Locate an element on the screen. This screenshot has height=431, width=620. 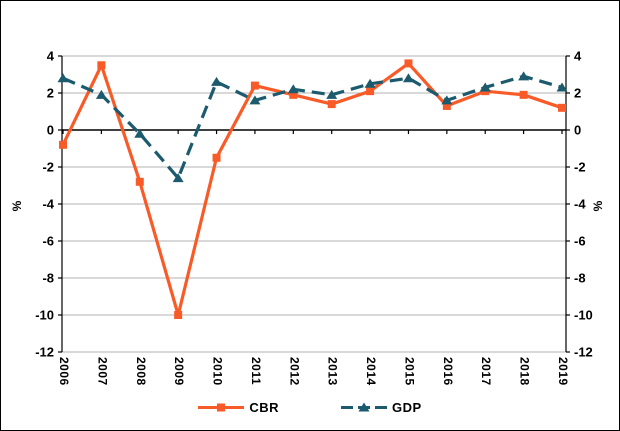
legend-marker-triangle is located at coordinates (364, 407).